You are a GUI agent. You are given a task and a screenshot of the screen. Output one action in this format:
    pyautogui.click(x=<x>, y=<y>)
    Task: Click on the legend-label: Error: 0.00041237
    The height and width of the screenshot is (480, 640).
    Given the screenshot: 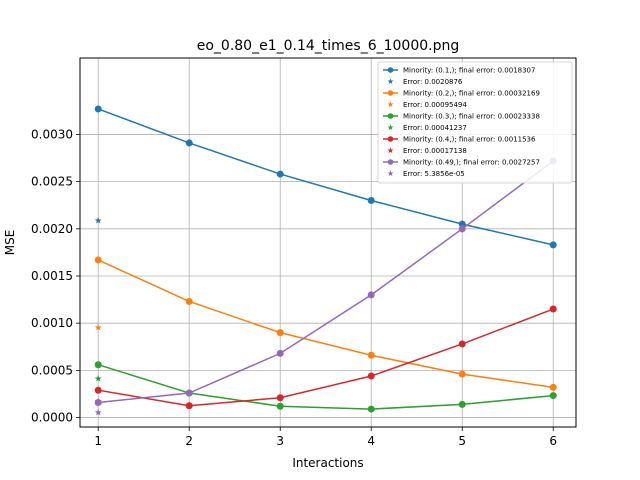 What is the action you would take?
    pyautogui.click(x=435, y=128)
    